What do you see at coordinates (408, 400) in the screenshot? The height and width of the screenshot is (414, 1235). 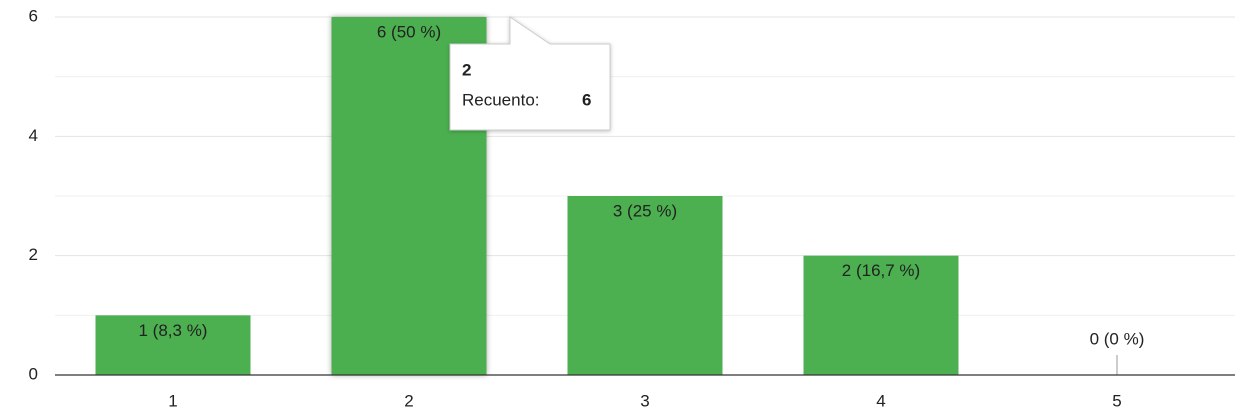 I see `x-tick-label: 2` at bounding box center [408, 400].